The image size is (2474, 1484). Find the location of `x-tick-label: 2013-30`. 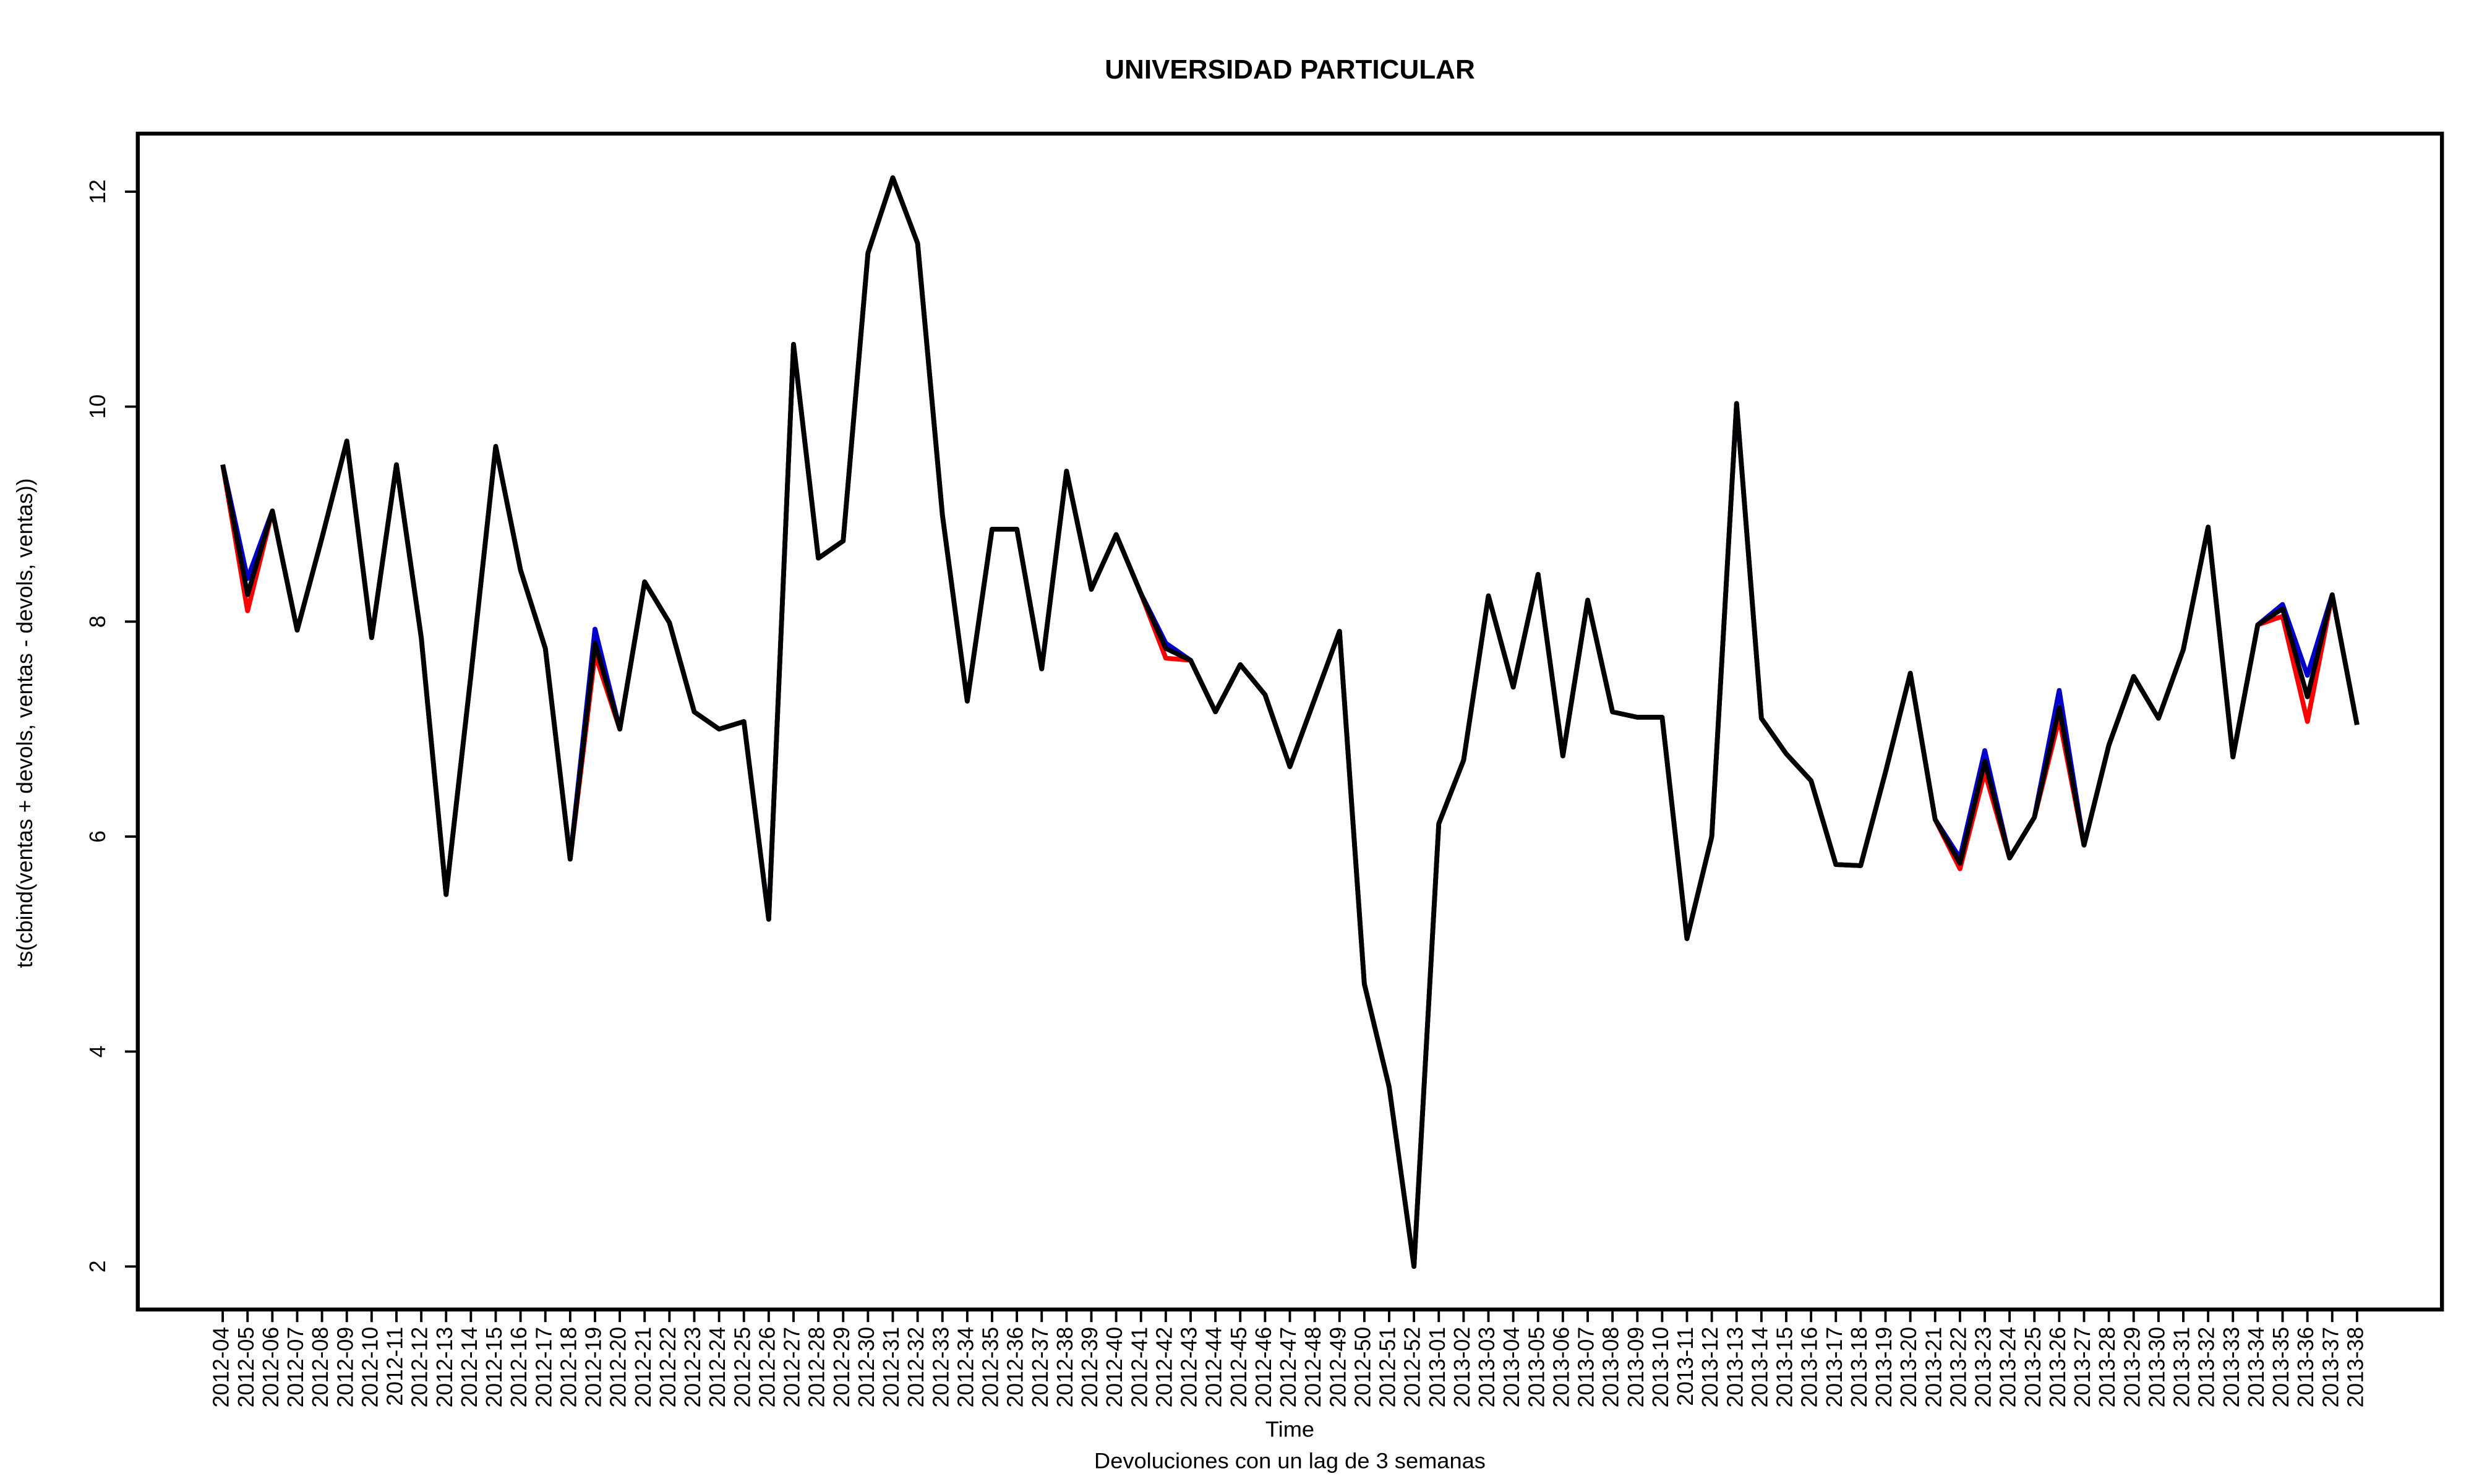

x-tick-label: 2013-30 is located at coordinates (2156, 1367).